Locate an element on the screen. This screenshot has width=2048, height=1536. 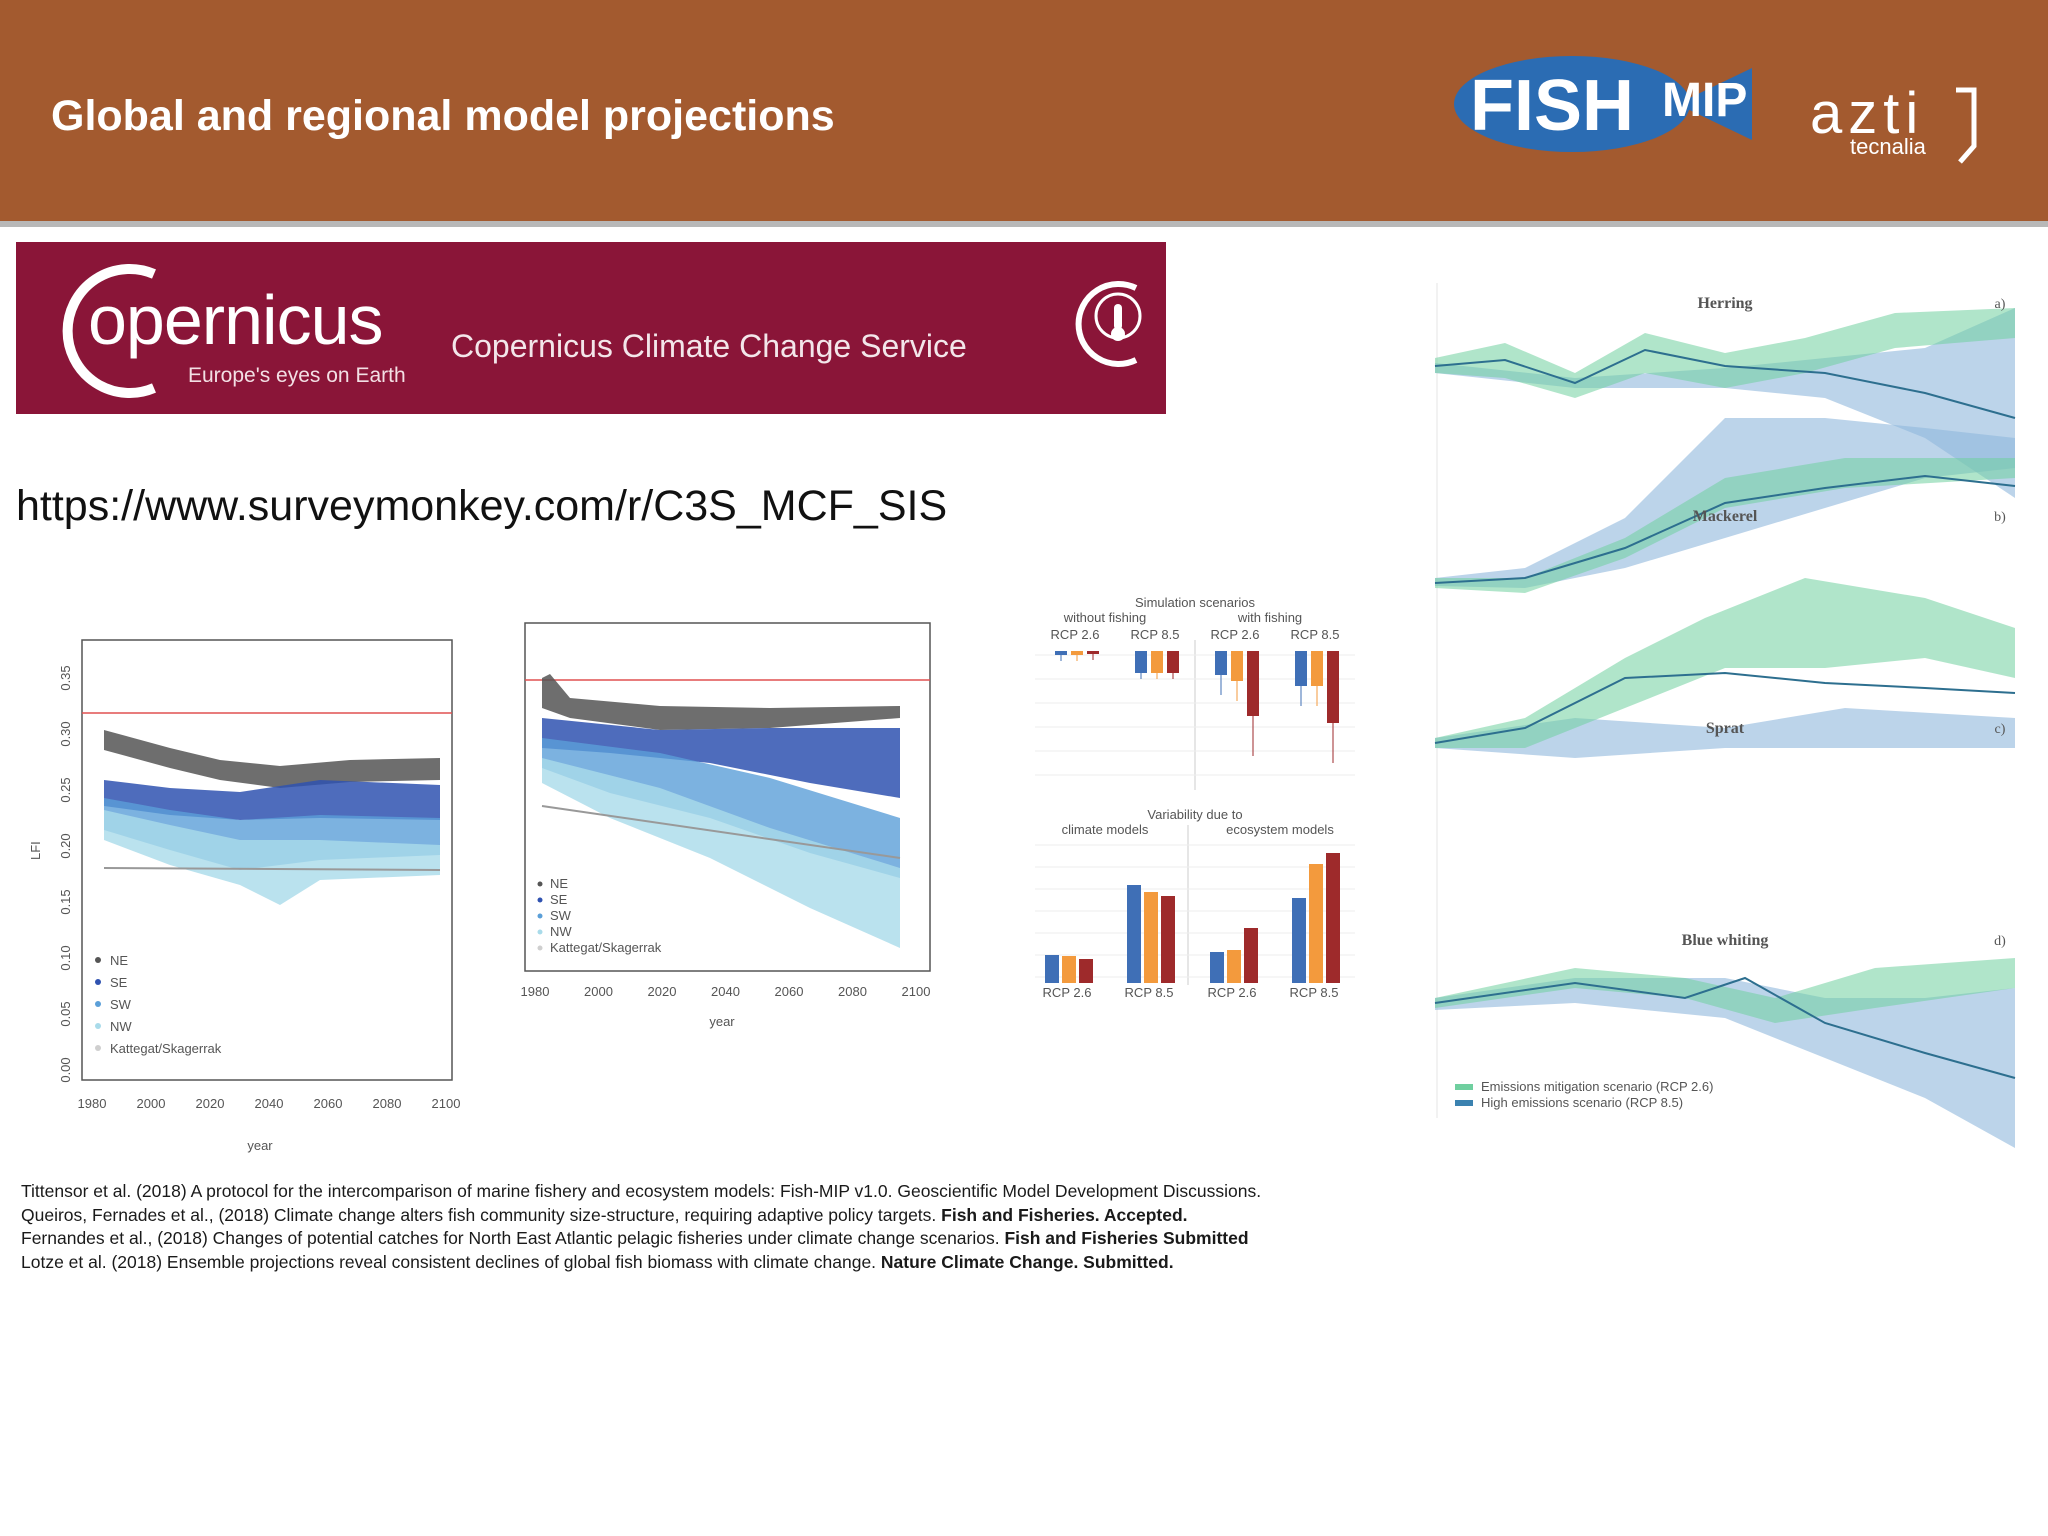
fishmip-logo: FISH MIP is located at coordinates (1603, 104).